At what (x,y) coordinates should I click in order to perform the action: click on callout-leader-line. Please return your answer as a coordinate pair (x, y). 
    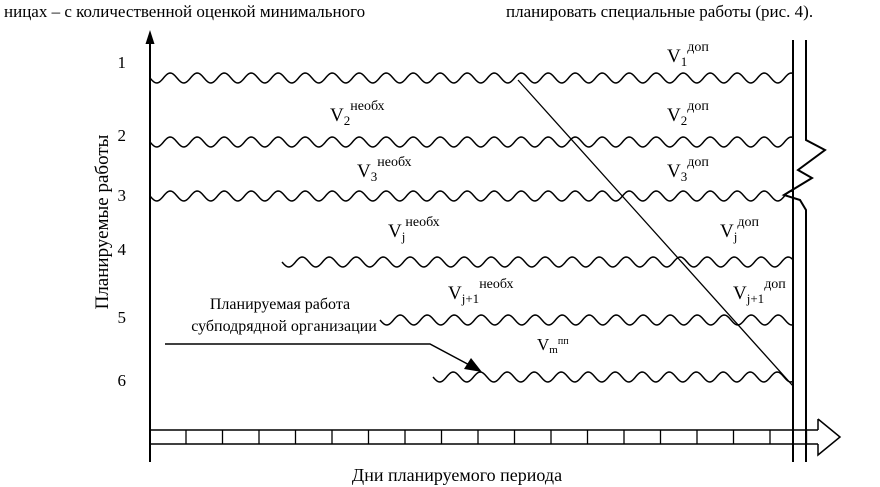
    Looking at the image, I should click on (320, 356).